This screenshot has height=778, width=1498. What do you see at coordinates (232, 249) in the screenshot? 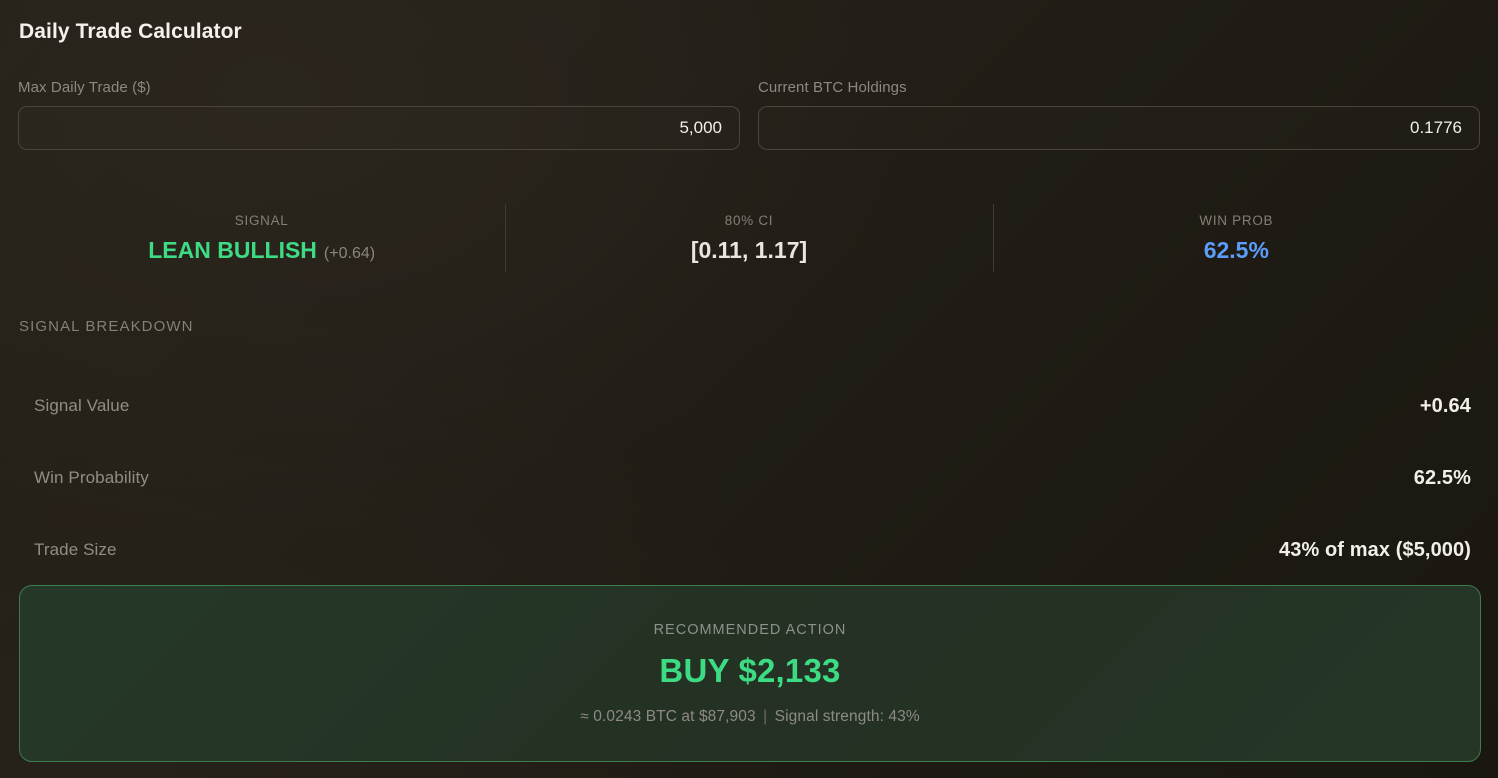
I see `stat-signal-value: LEAN BULLISH` at bounding box center [232, 249].